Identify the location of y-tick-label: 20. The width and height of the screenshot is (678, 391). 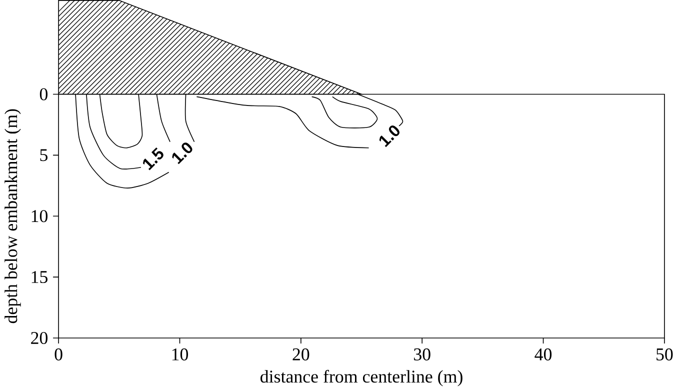
(39, 338).